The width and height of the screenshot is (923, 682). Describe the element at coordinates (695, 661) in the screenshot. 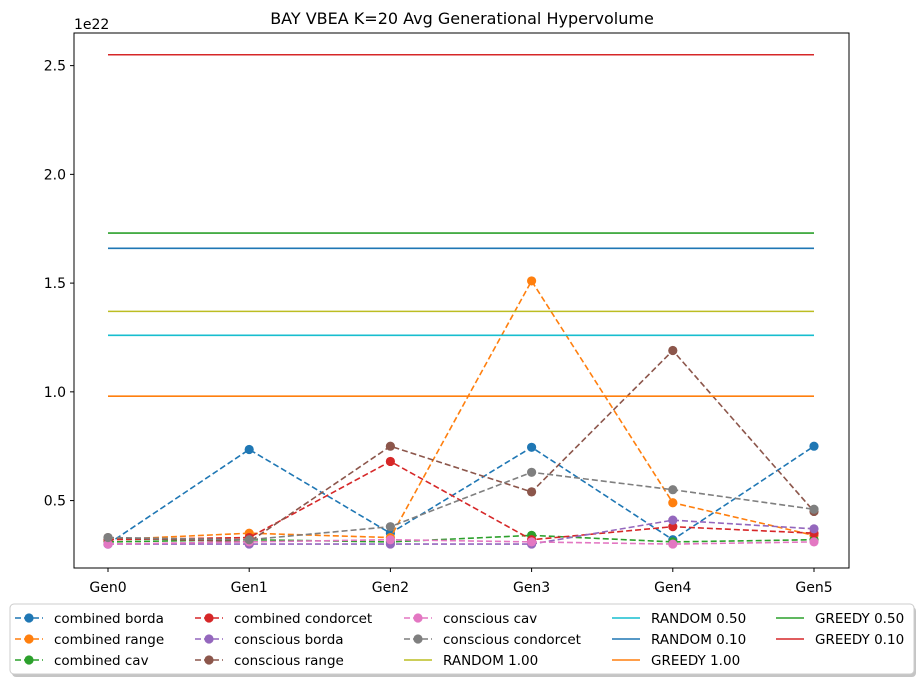

I see `legend-label-greedy-1-00: GREEDY 1.00` at that location.